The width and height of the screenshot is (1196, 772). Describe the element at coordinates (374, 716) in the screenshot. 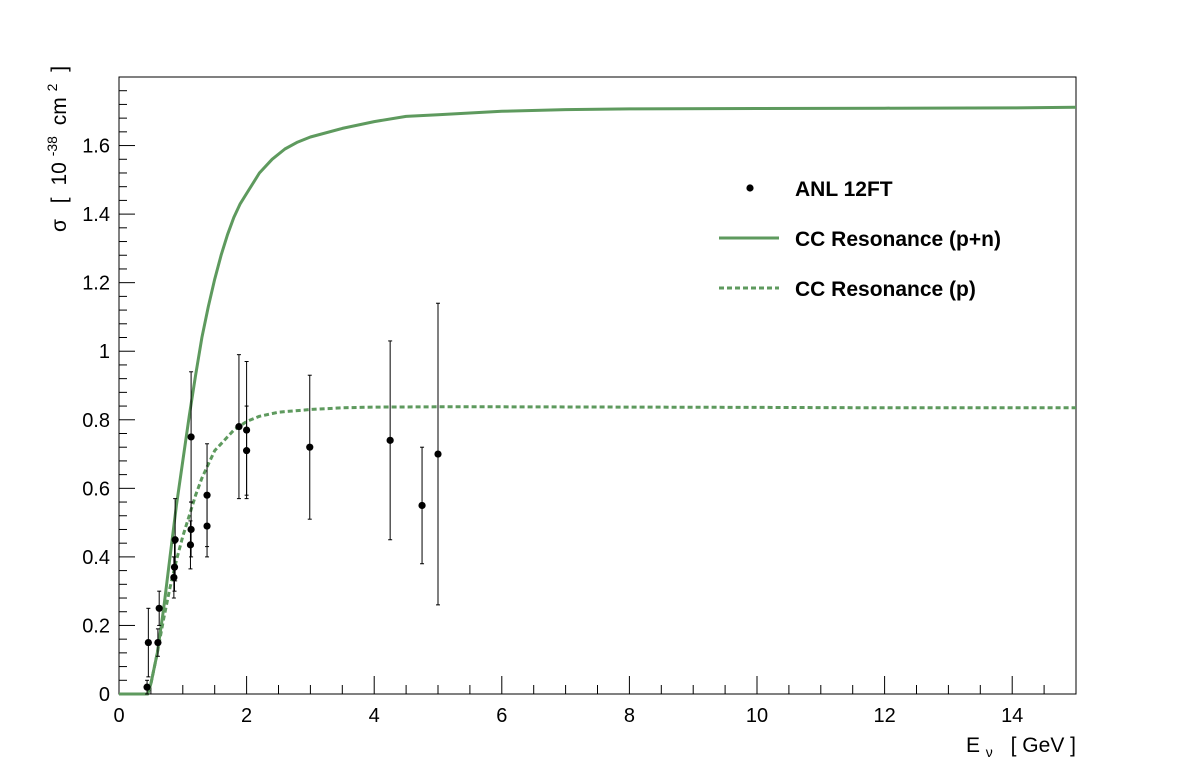

I see `x-tick-label: 4` at that location.